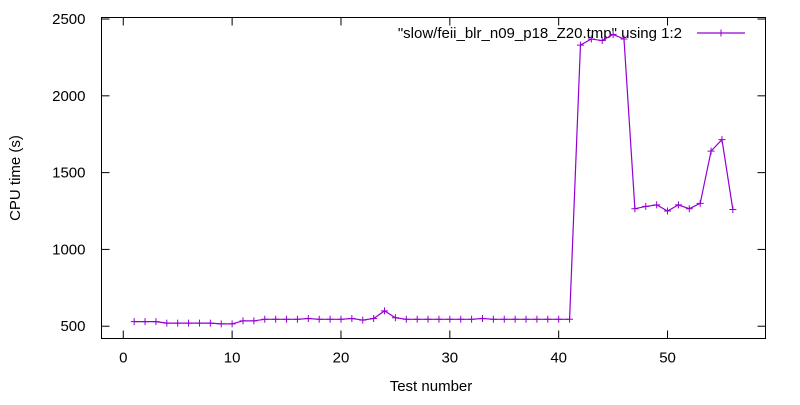 The width and height of the screenshot is (800, 405). I want to click on y-tick-label: 2000, so click(68, 96).